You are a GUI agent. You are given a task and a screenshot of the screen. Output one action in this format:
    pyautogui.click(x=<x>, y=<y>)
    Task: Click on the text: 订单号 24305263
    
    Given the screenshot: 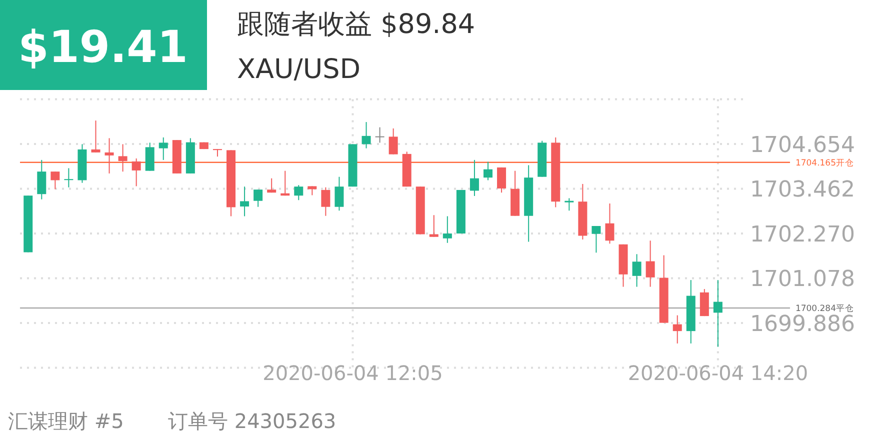 What is the action you would take?
    pyautogui.click(x=252, y=421)
    